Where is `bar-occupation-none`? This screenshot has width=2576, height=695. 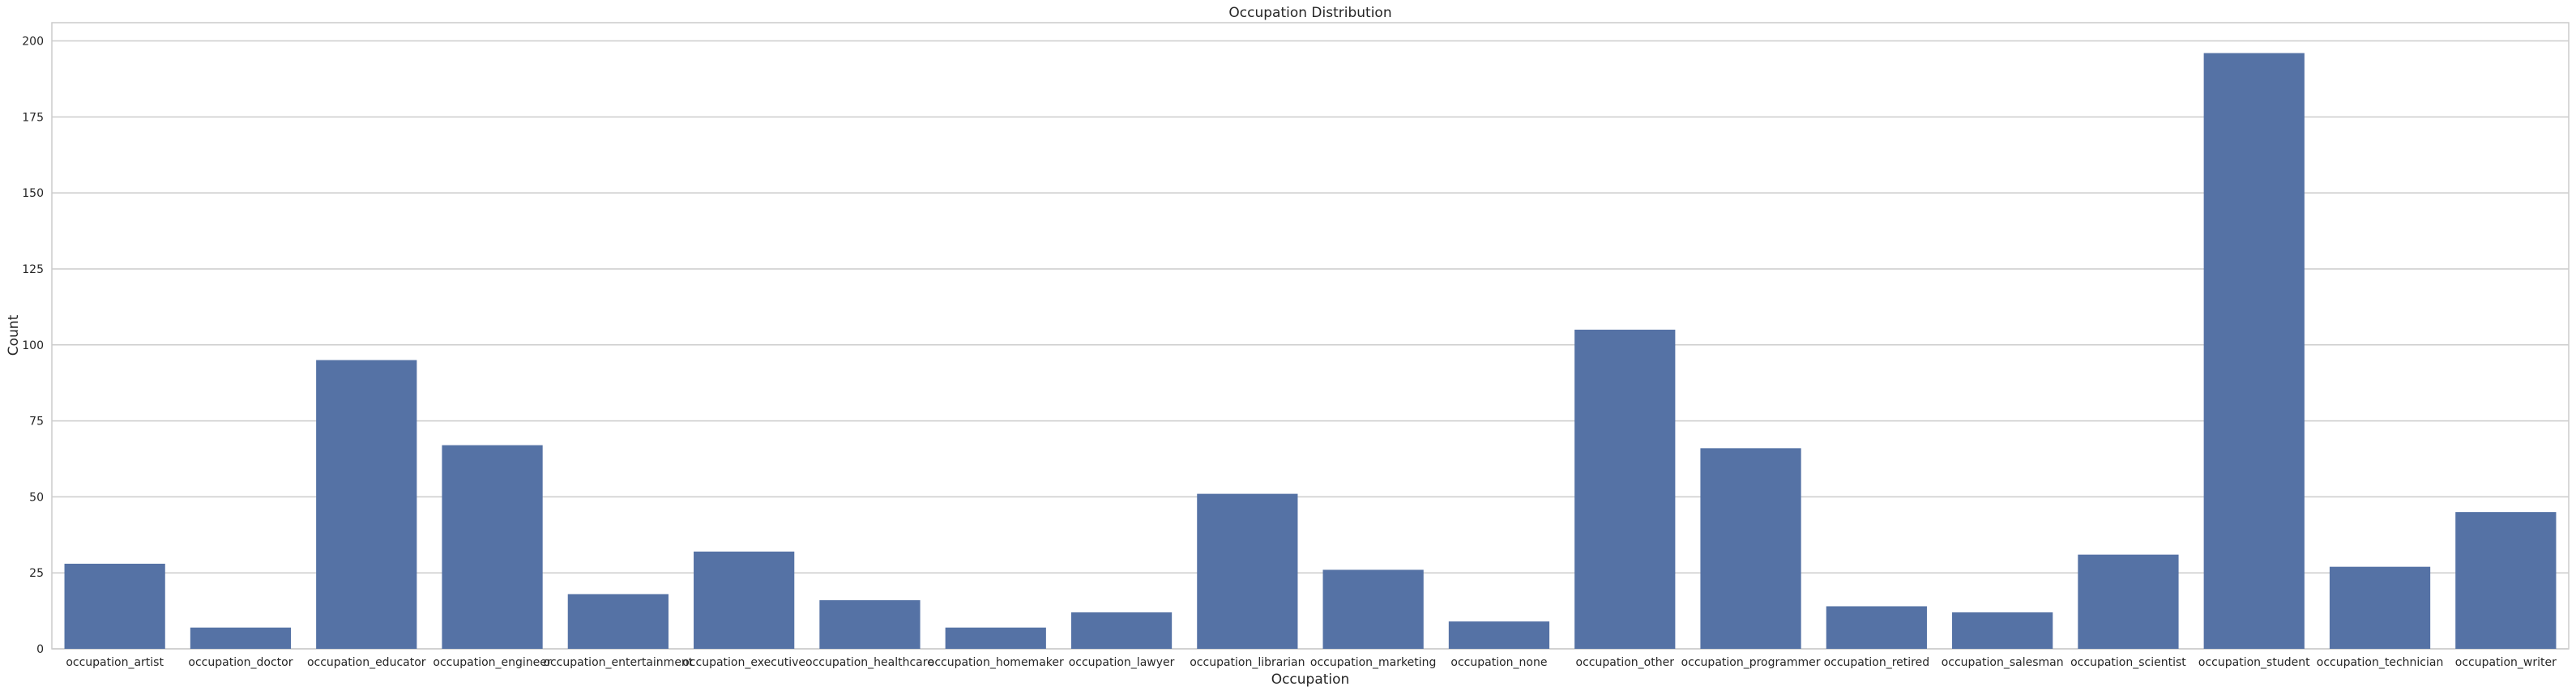
bar-occupation-none is located at coordinates (1499, 635).